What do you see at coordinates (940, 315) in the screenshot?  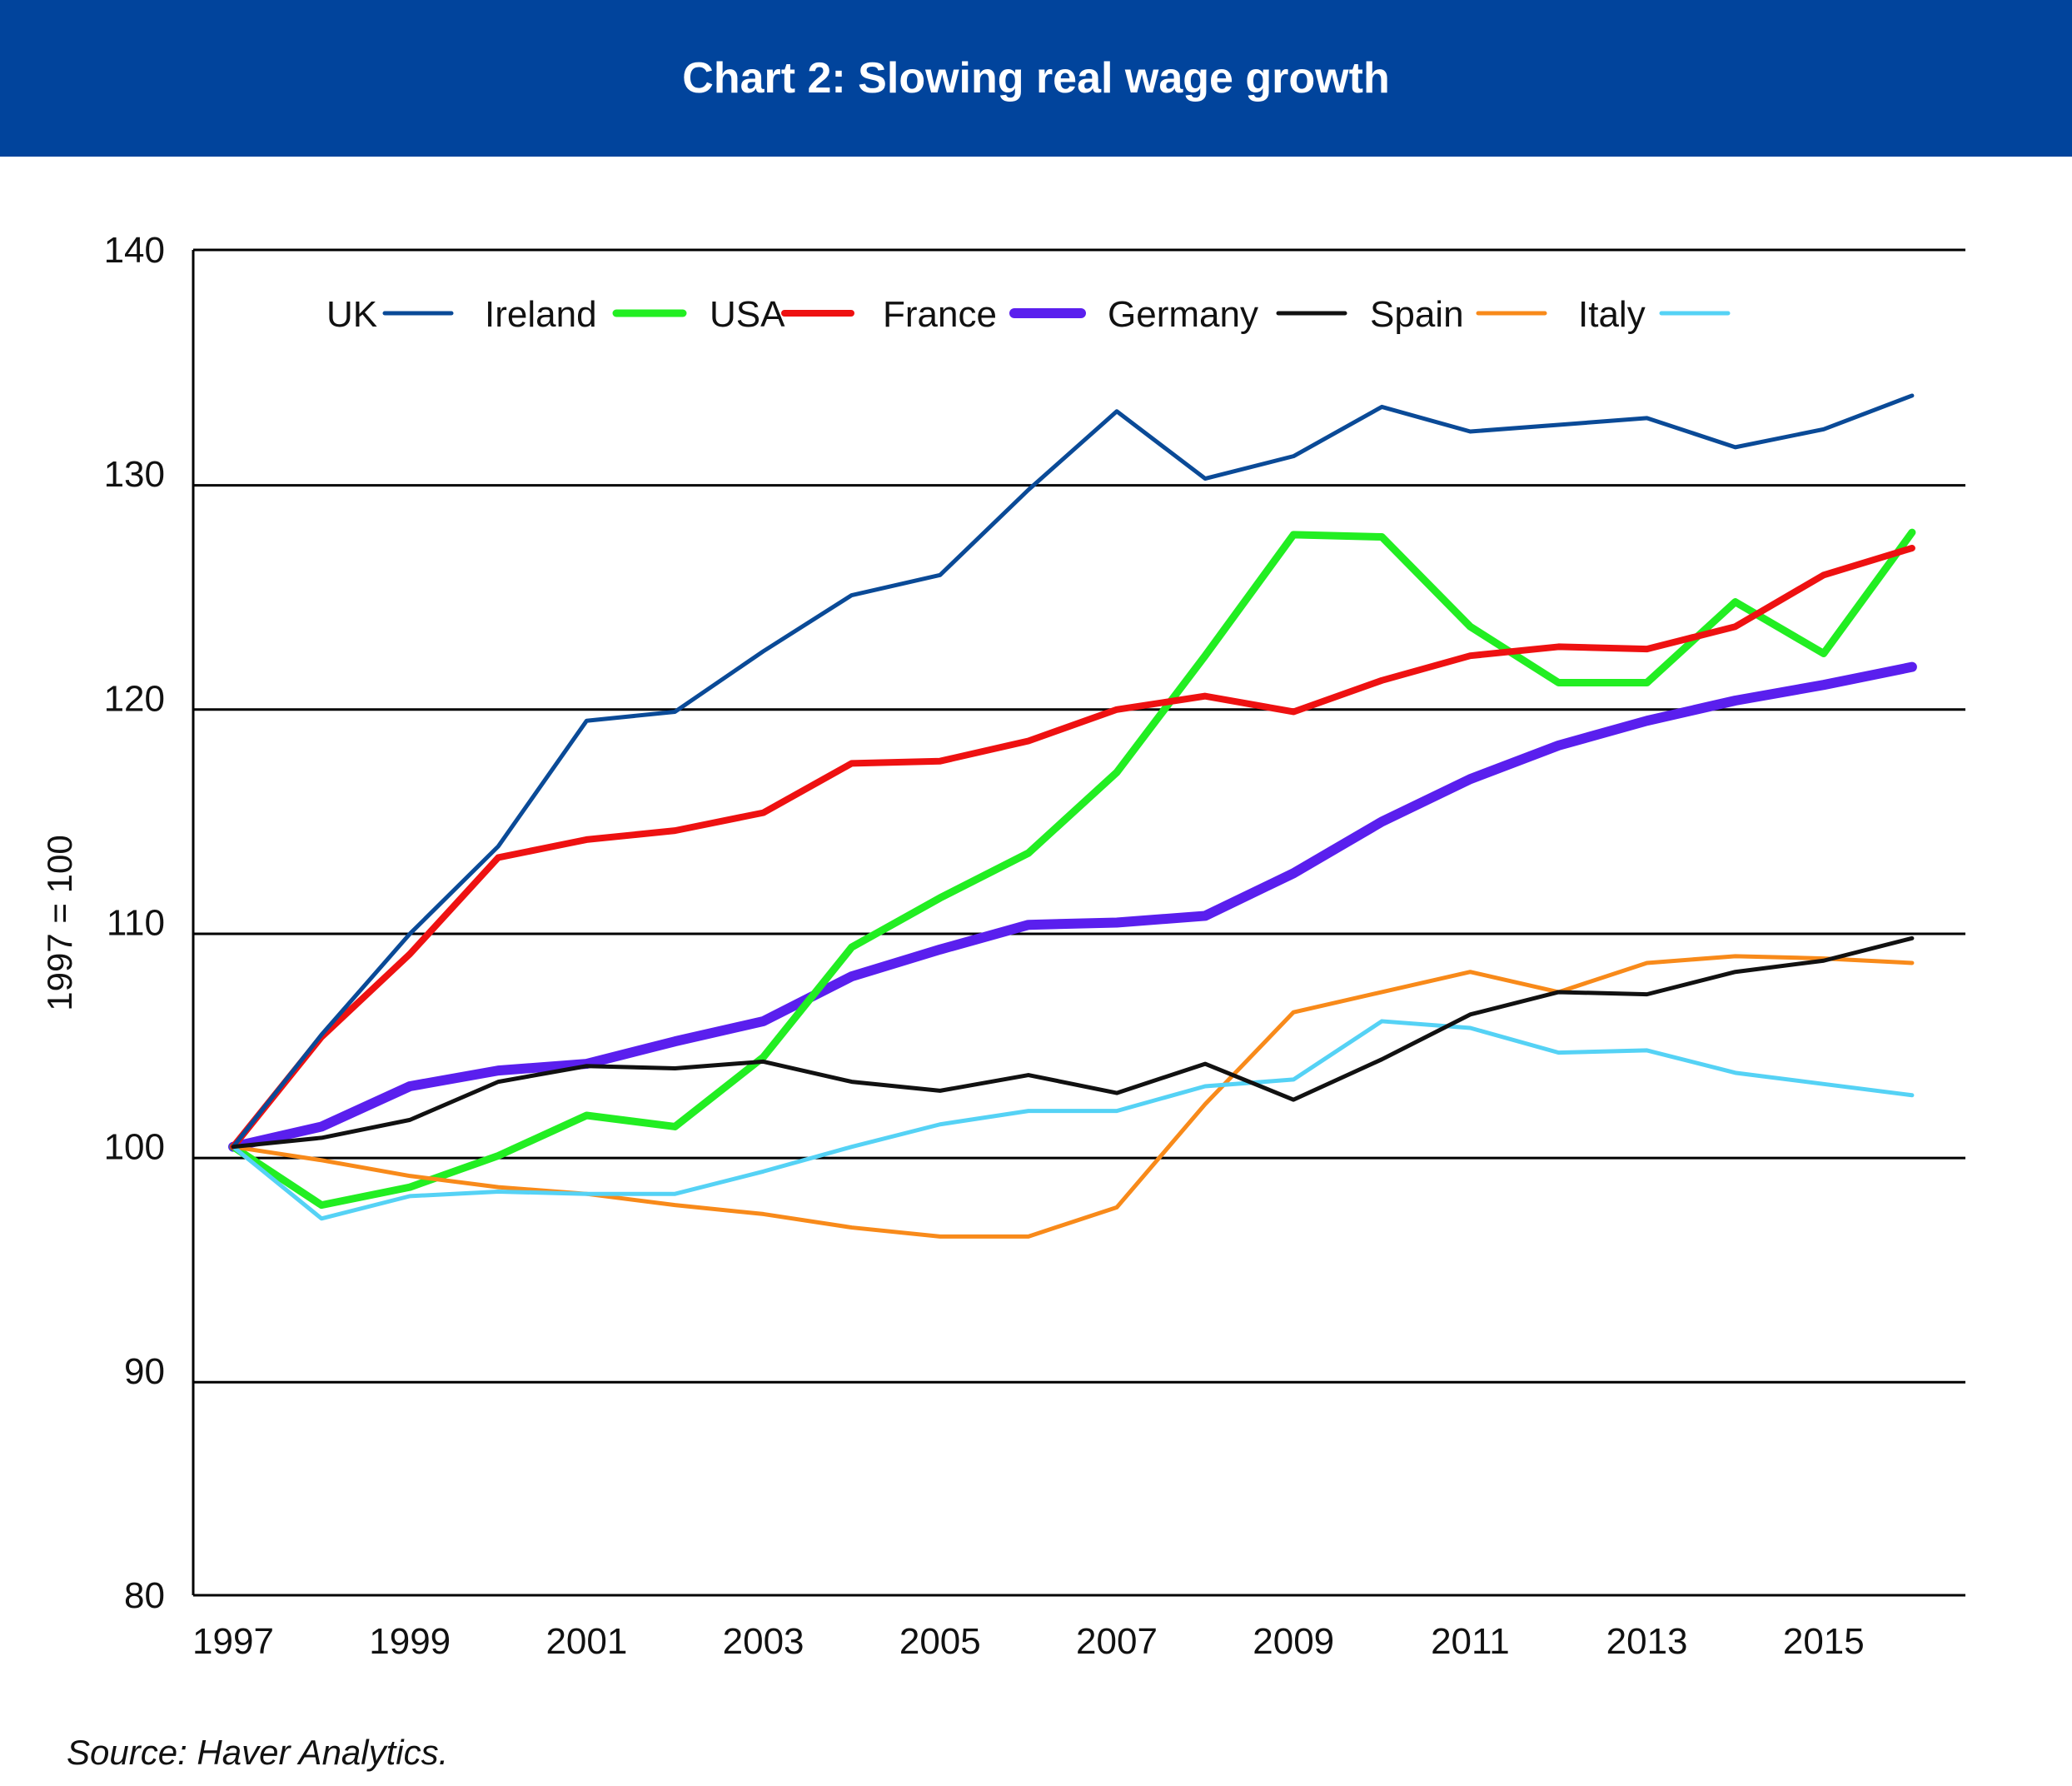 I see `legend-label-france: France` at bounding box center [940, 315].